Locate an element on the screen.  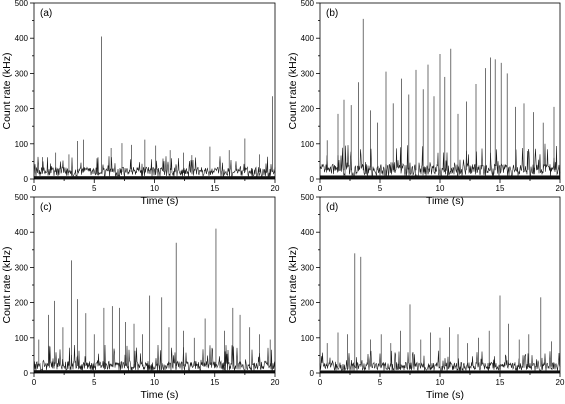
x-axis-title-c: Time (s) is located at coordinates (159, 395).